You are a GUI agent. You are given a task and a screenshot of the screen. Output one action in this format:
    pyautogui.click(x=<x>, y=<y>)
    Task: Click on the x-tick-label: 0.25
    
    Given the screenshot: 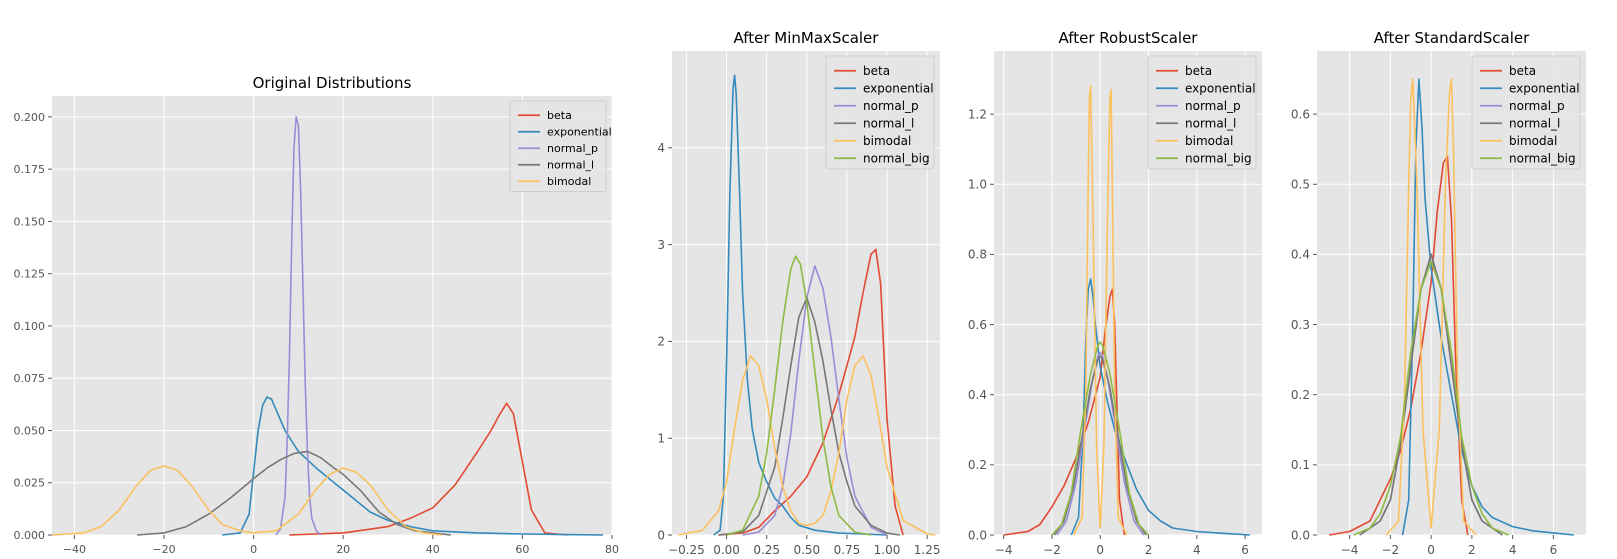 What is the action you would take?
    pyautogui.click(x=766, y=550)
    